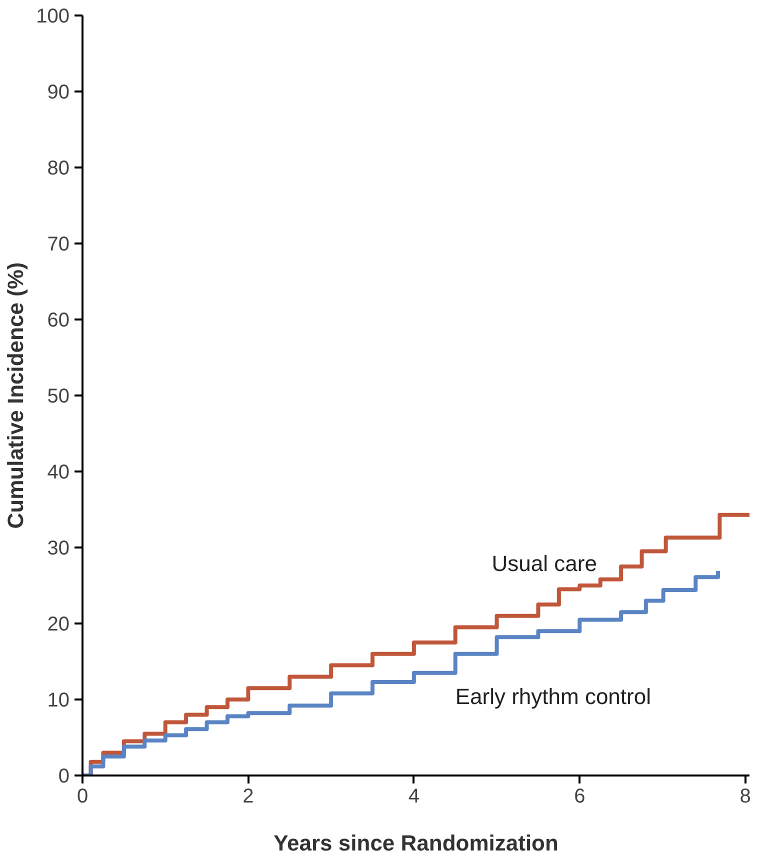  What do you see at coordinates (553, 696) in the screenshot?
I see `series-label: Early rhythm control` at bounding box center [553, 696].